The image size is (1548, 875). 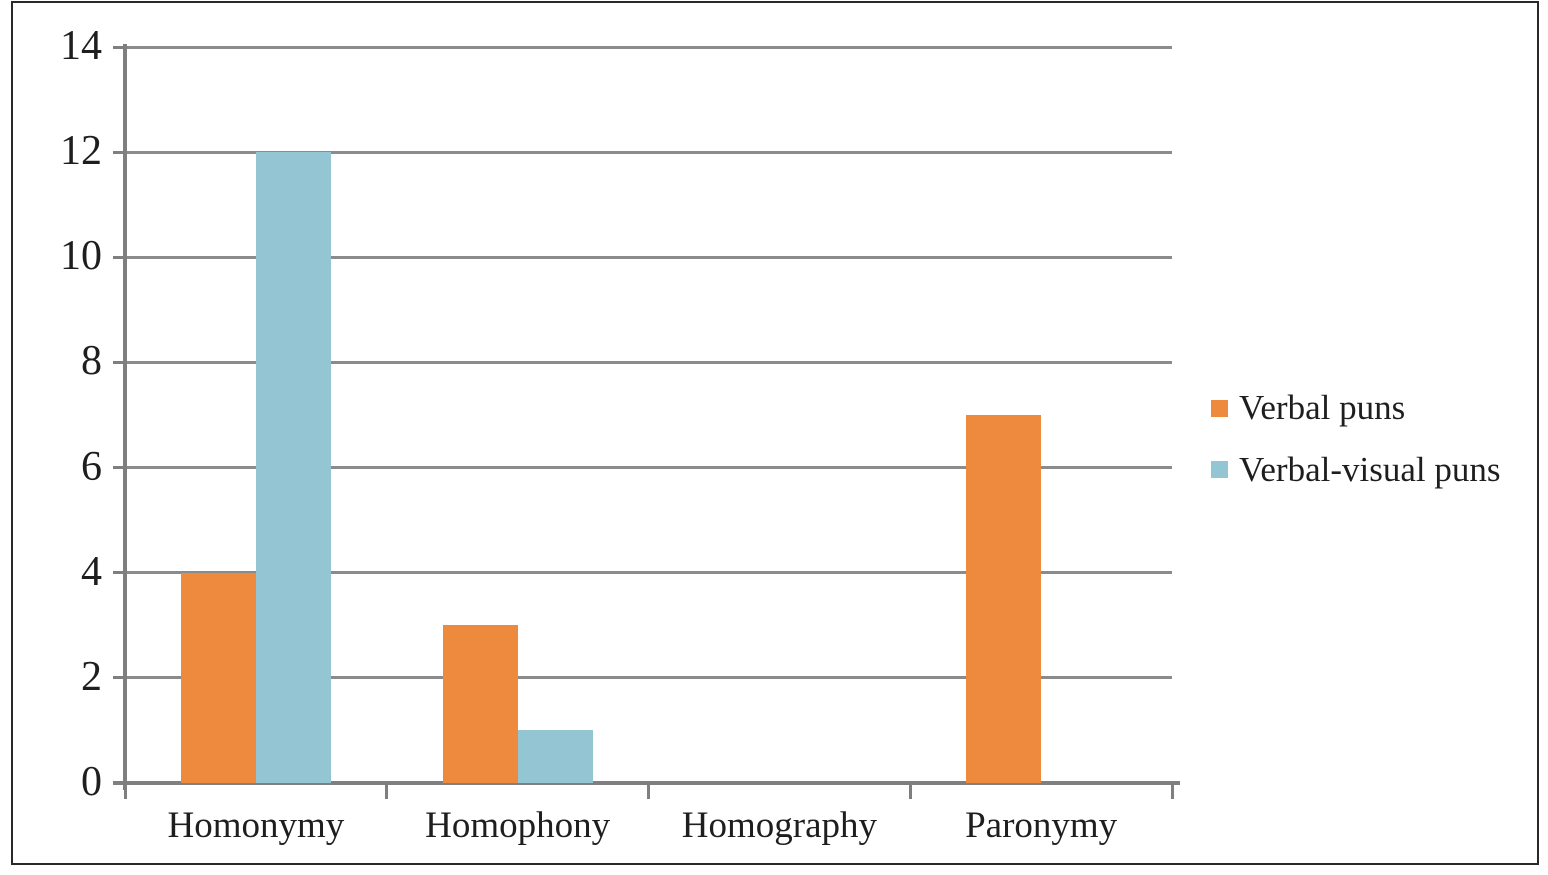 I want to click on y-axis-label: 12, so click(x=81, y=151).